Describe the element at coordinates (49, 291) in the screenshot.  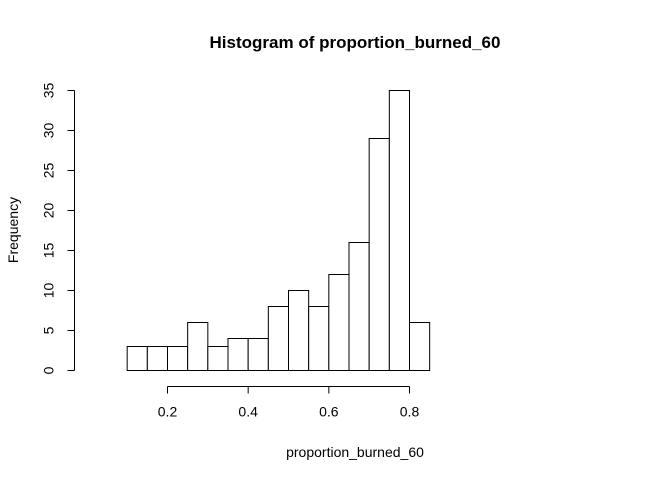
I see `y-tick-label: 10` at that location.